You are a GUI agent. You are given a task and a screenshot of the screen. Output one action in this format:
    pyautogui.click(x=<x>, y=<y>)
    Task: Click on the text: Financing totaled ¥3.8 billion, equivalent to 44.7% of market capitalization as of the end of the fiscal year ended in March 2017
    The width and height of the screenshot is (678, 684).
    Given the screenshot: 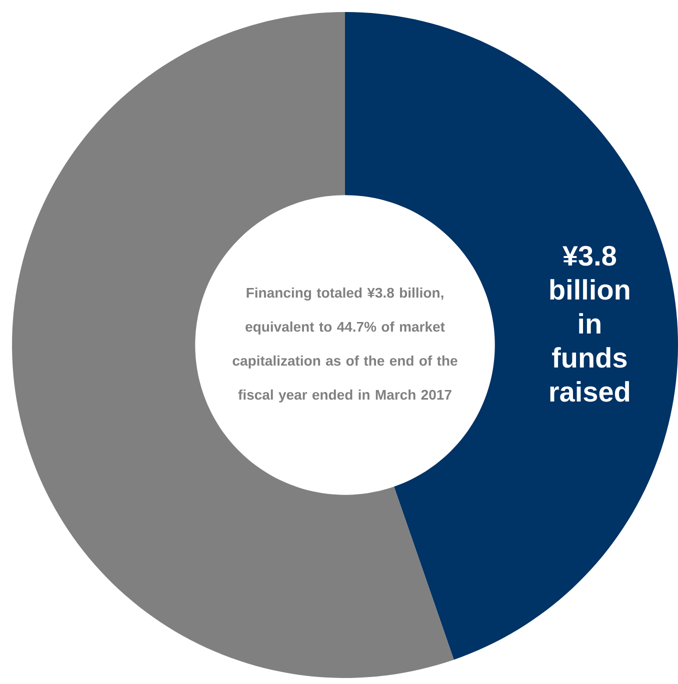 What is the action you would take?
    pyautogui.click(x=345, y=345)
    